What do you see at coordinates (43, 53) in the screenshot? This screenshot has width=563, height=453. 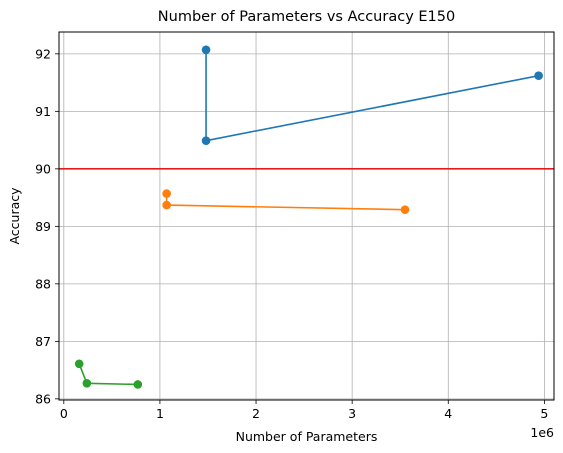 I see `y-tick-label: 92` at bounding box center [43, 53].